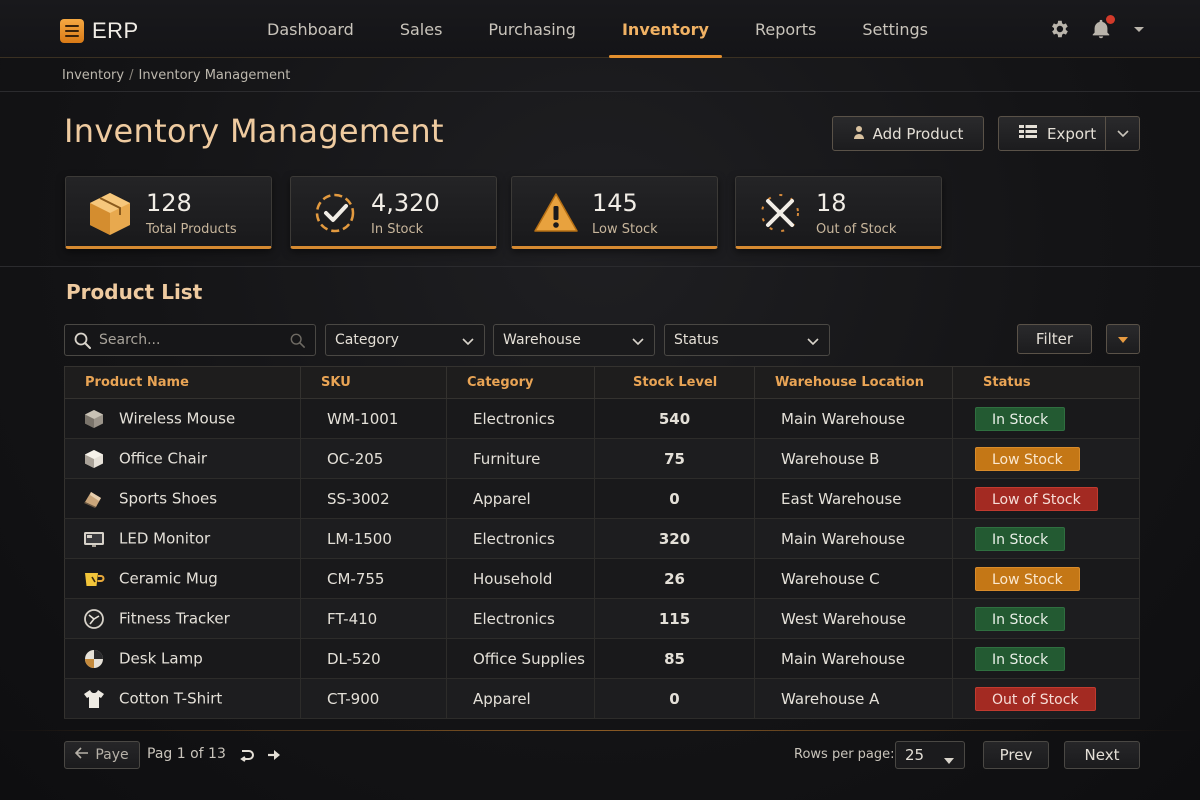 Image resolution: width=1200 pixels, height=800 pixels. What do you see at coordinates (853, 382) in the screenshot?
I see `column-header-warehouse-location: Warehouse Location` at bounding box center [853, 382].